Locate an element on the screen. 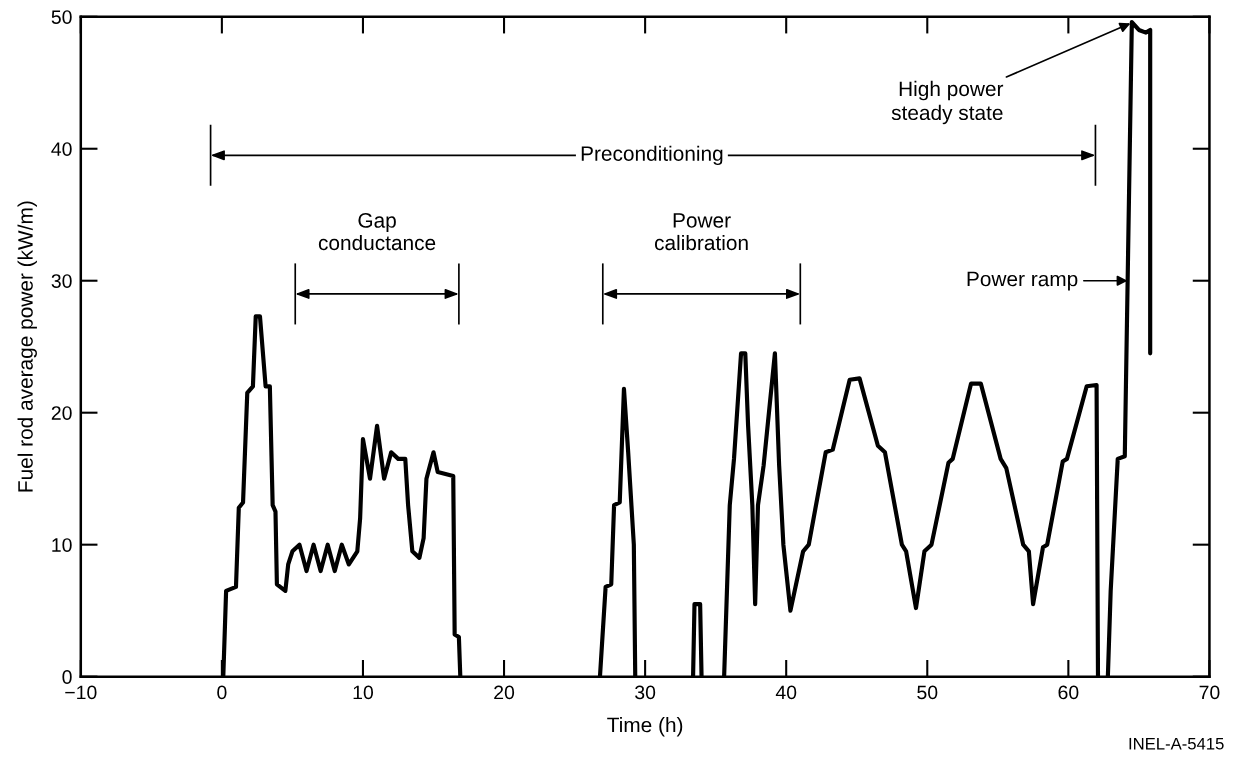 The width and height of the screenshot is (1243, 762). x-tick-label: 50 is located at coordinates (927, 692).